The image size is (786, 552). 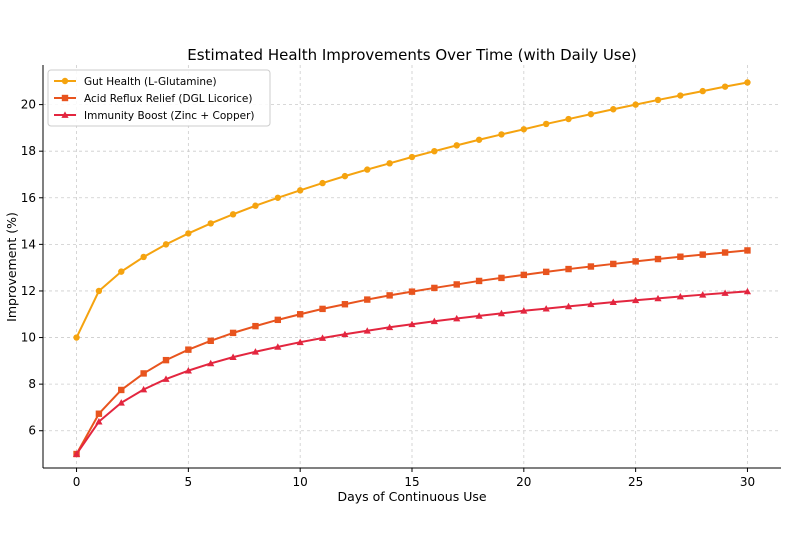 What do you see at coordinates (168, 99) in the screenshot?
I see `legend-label: Acid Reflux Relief (DGL Licorice)` at bounding box center [168, 99].